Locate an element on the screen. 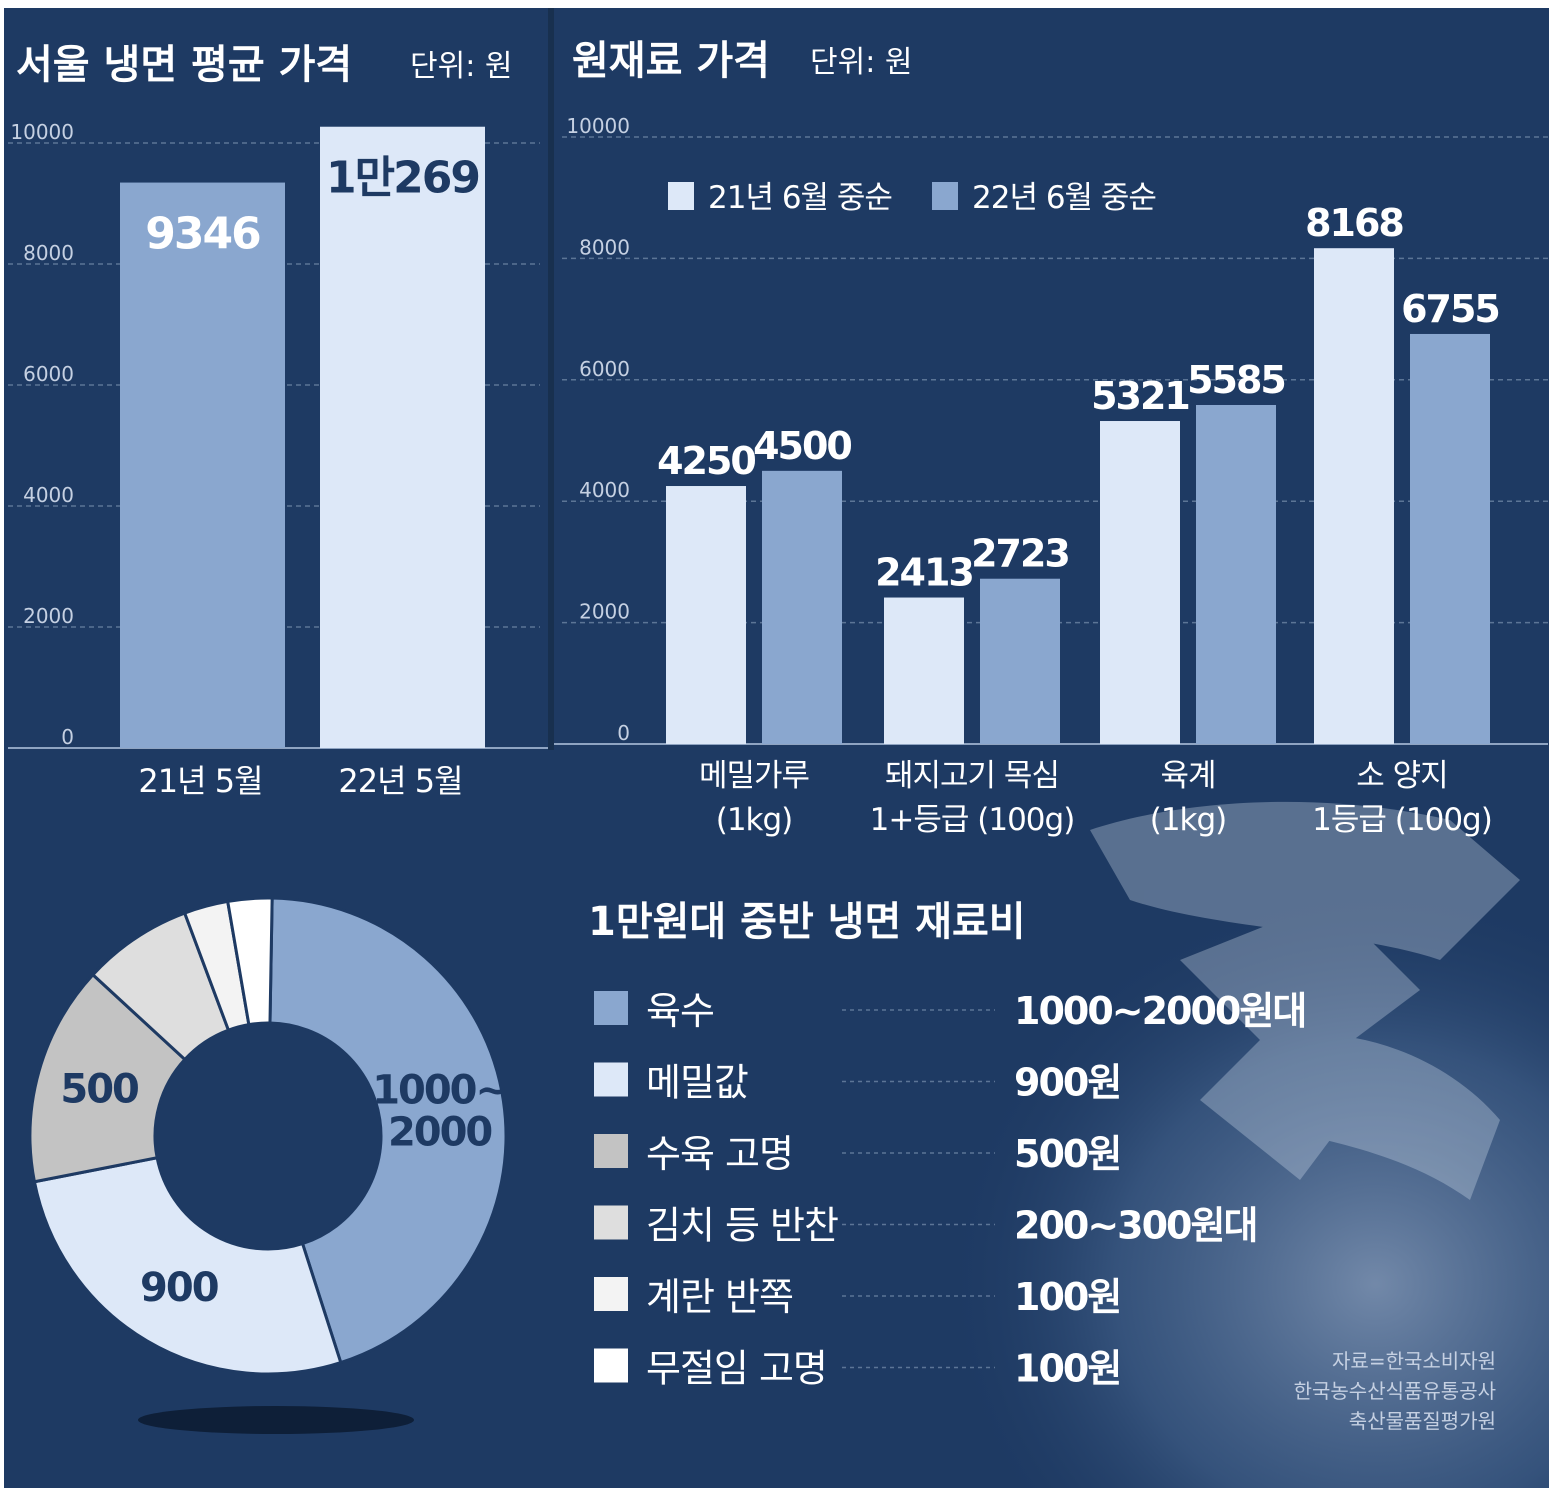 The image size is (1558, 1492). x-tick-label: 메밀가루 is located at coordinates (754, 776).